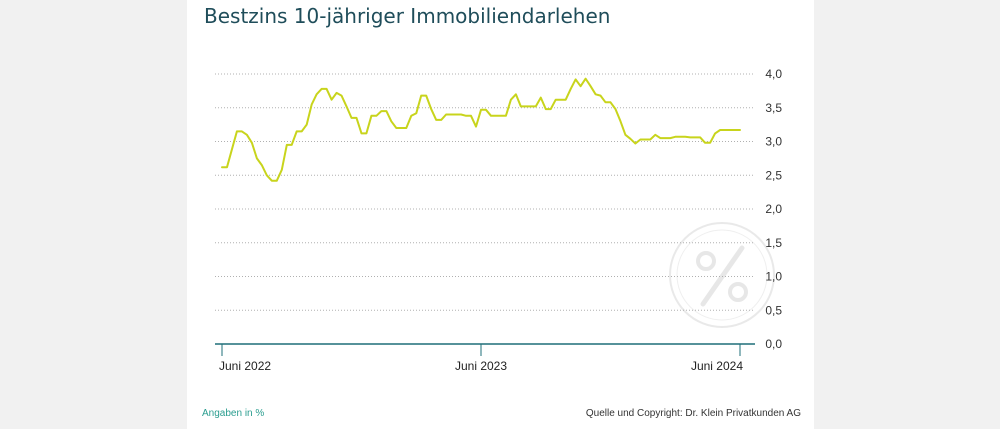 Image resolution: width=1000 pixels, height=429 pixels. I want to click on y-tick-label: 3,0, so click(773, 142).